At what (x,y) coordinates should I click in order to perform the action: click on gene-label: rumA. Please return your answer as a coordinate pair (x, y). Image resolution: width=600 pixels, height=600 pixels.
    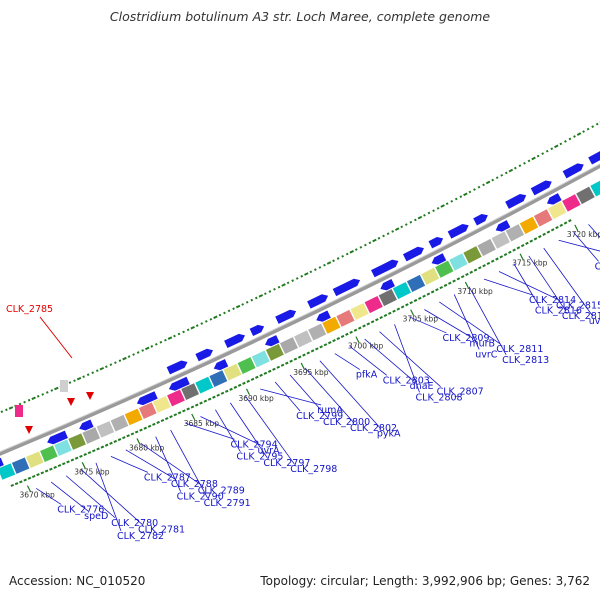
    Looking at the image, I should click on (330, 410).